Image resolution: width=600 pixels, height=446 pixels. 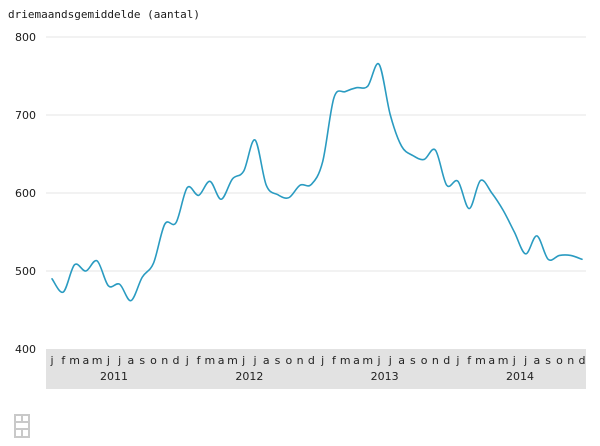 I want to click on year-tick-label: 2013, so click(x=385, y=376).